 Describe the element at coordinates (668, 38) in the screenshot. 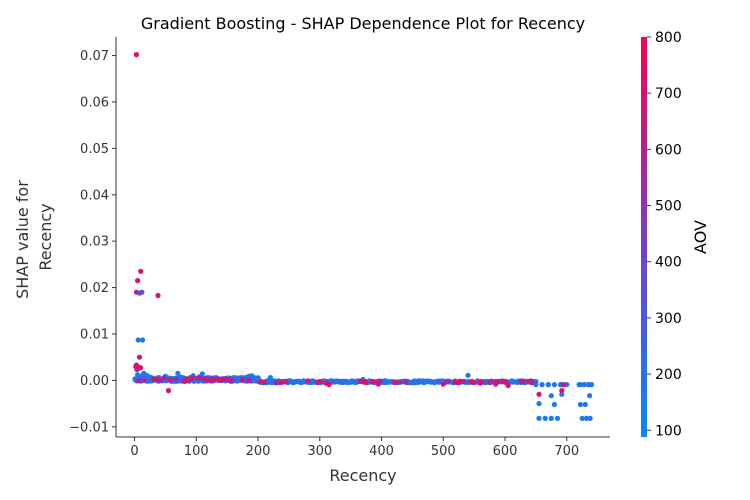

I see `colorbar-tick-label: 800` at that location.